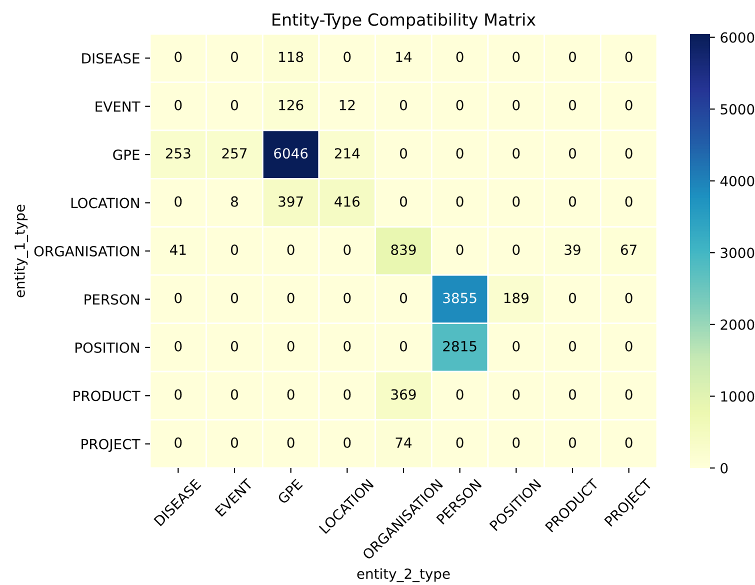 The image size is (755, 585). Describe the element at coordinates (737, 37) in the screenshot. I see `color-bar-label: 6000` at that location.